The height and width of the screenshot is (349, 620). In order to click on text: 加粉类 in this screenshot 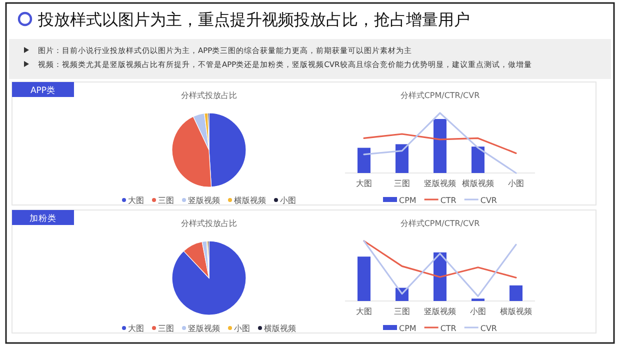, I will do `click(43, 218)`.